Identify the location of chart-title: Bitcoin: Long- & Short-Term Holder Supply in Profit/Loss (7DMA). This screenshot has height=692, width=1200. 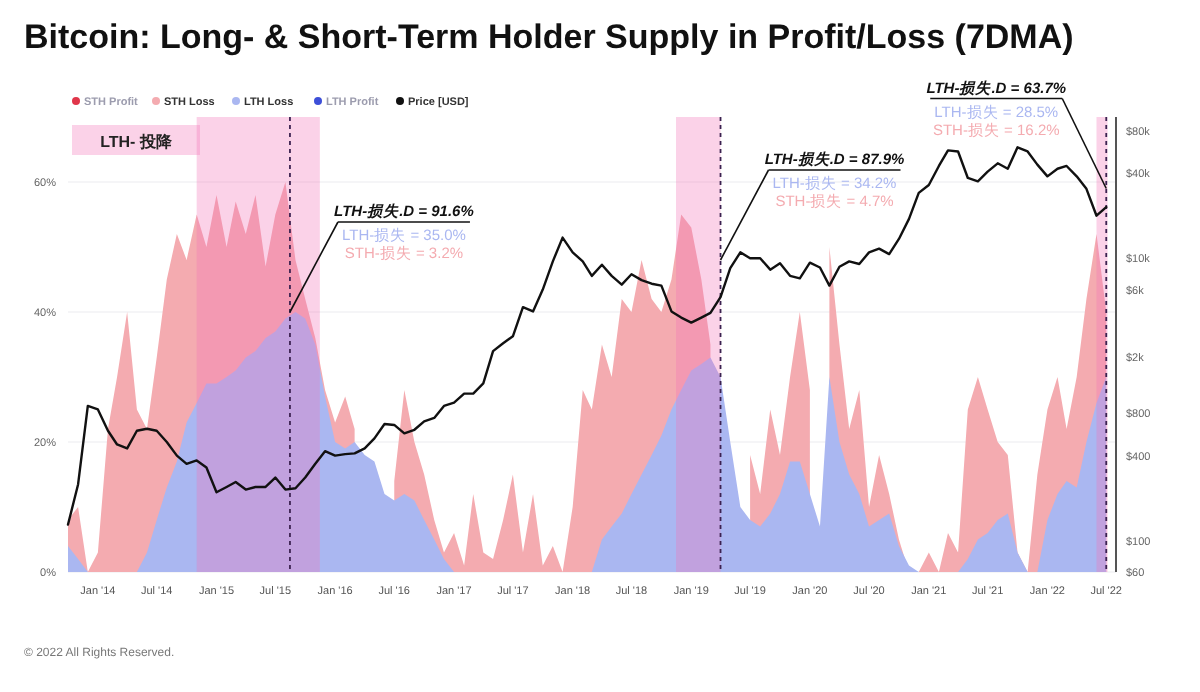
(549, 37).